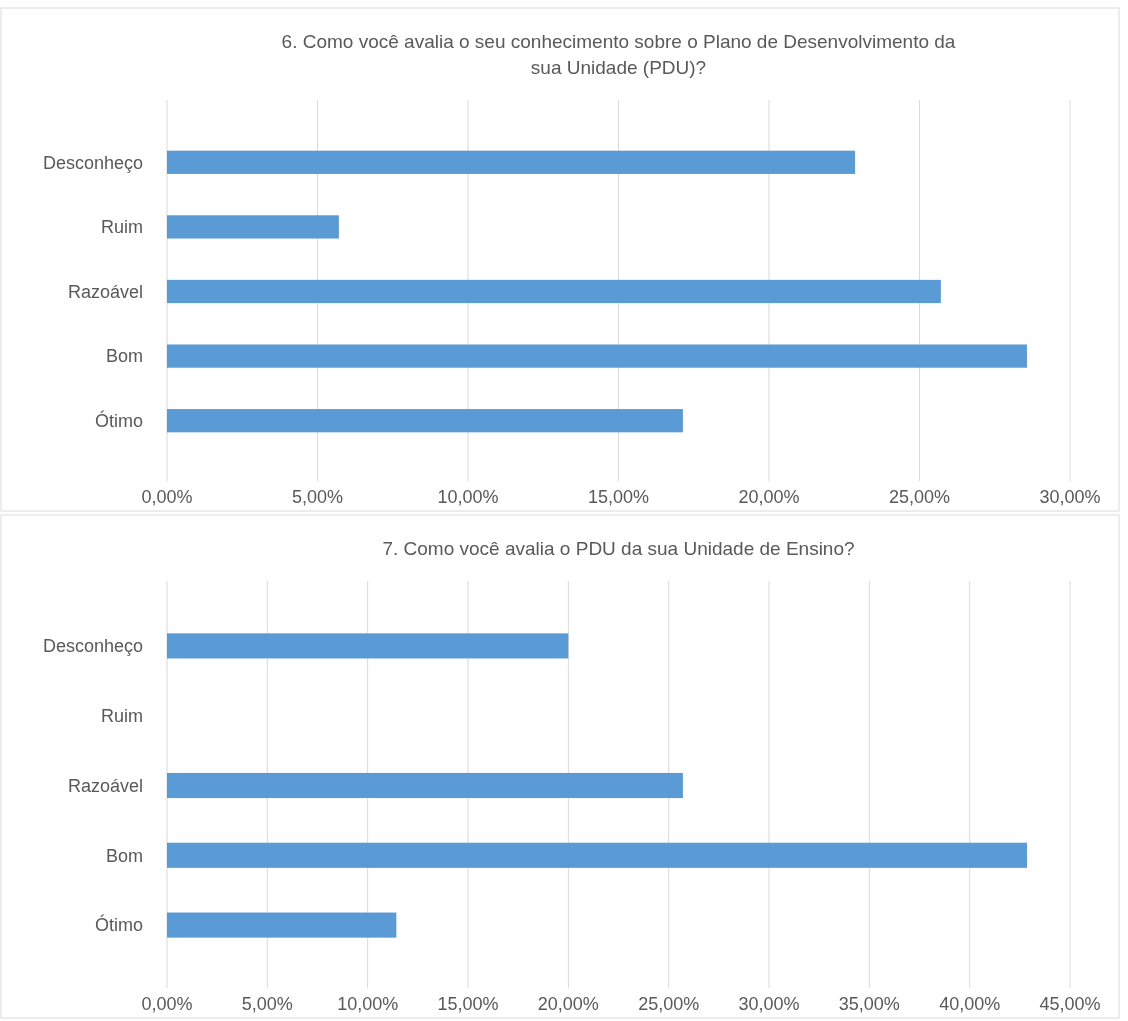 The width and height of the screenshot is (1128, 1021). What do you see at coordinates (618, 548) in the screenshot?
I see `chart-title: 7. Como você avalia o PDU da sua Unidade de Ensino?` at bounding box center [618, 548].